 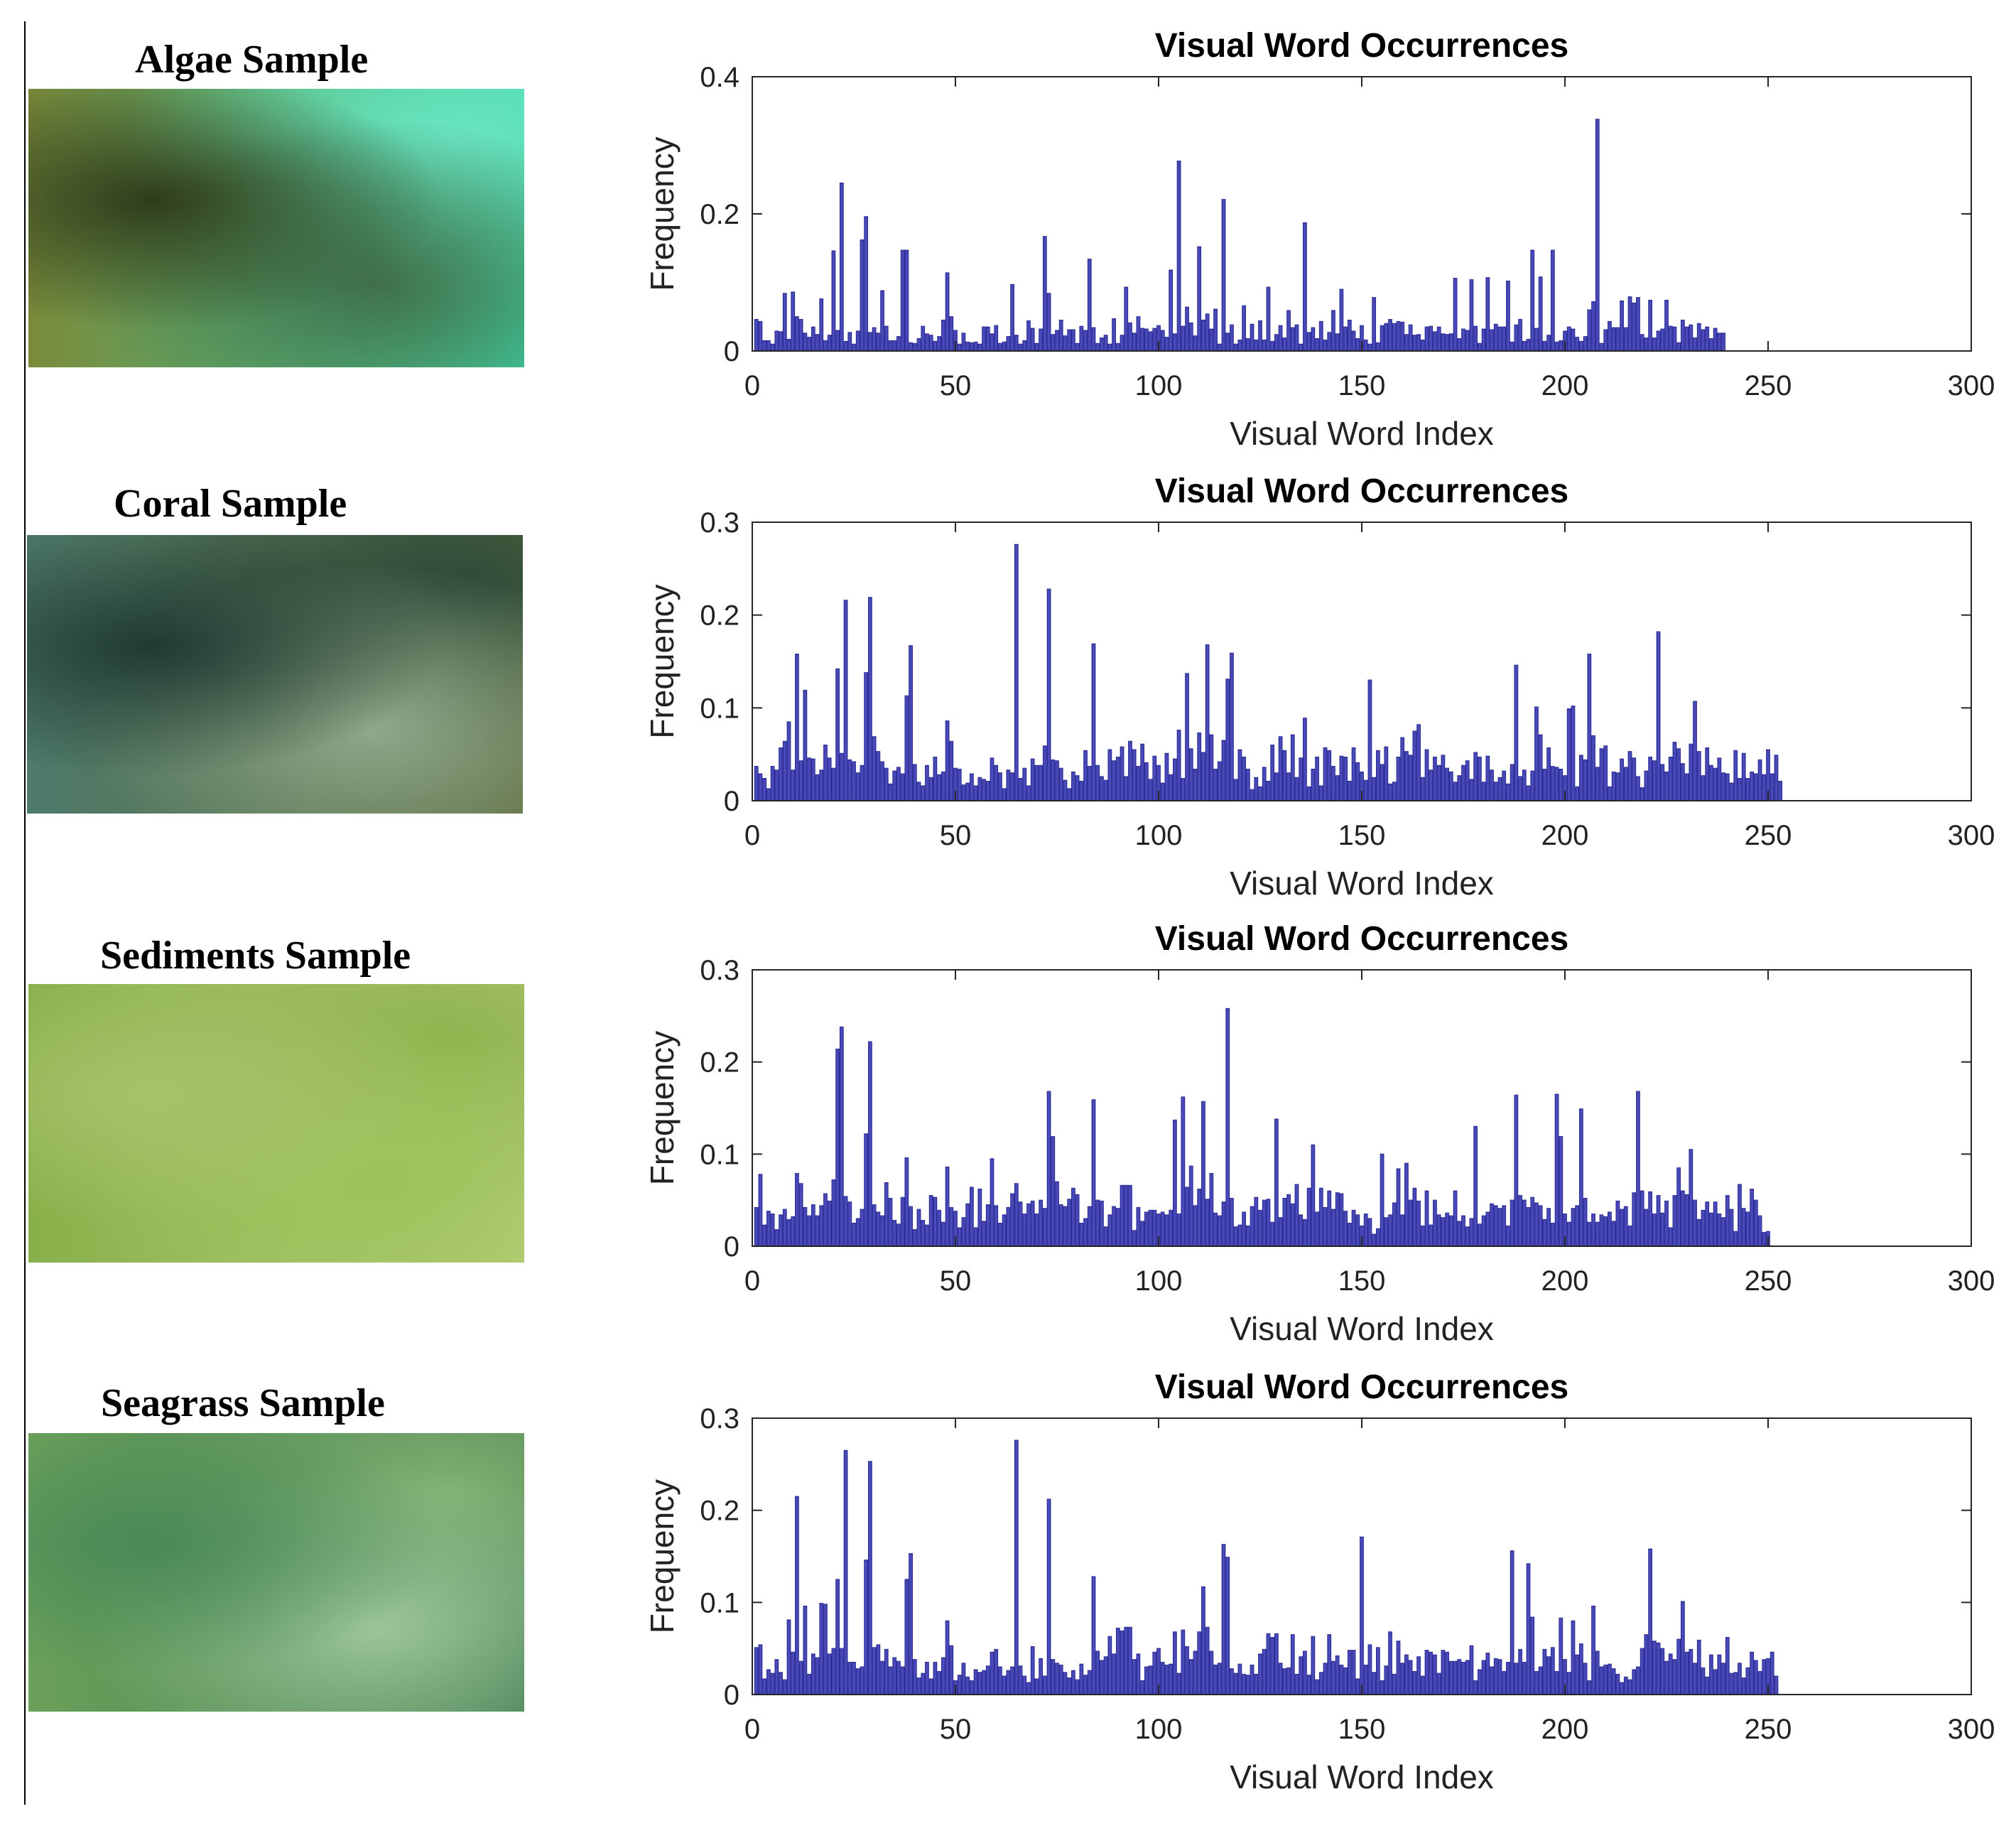 What do you see at coordinates (1769, 385) in the screenshot?
I see `chart-1-xtick-label-5: 250` at bounding box center [1769, 385].